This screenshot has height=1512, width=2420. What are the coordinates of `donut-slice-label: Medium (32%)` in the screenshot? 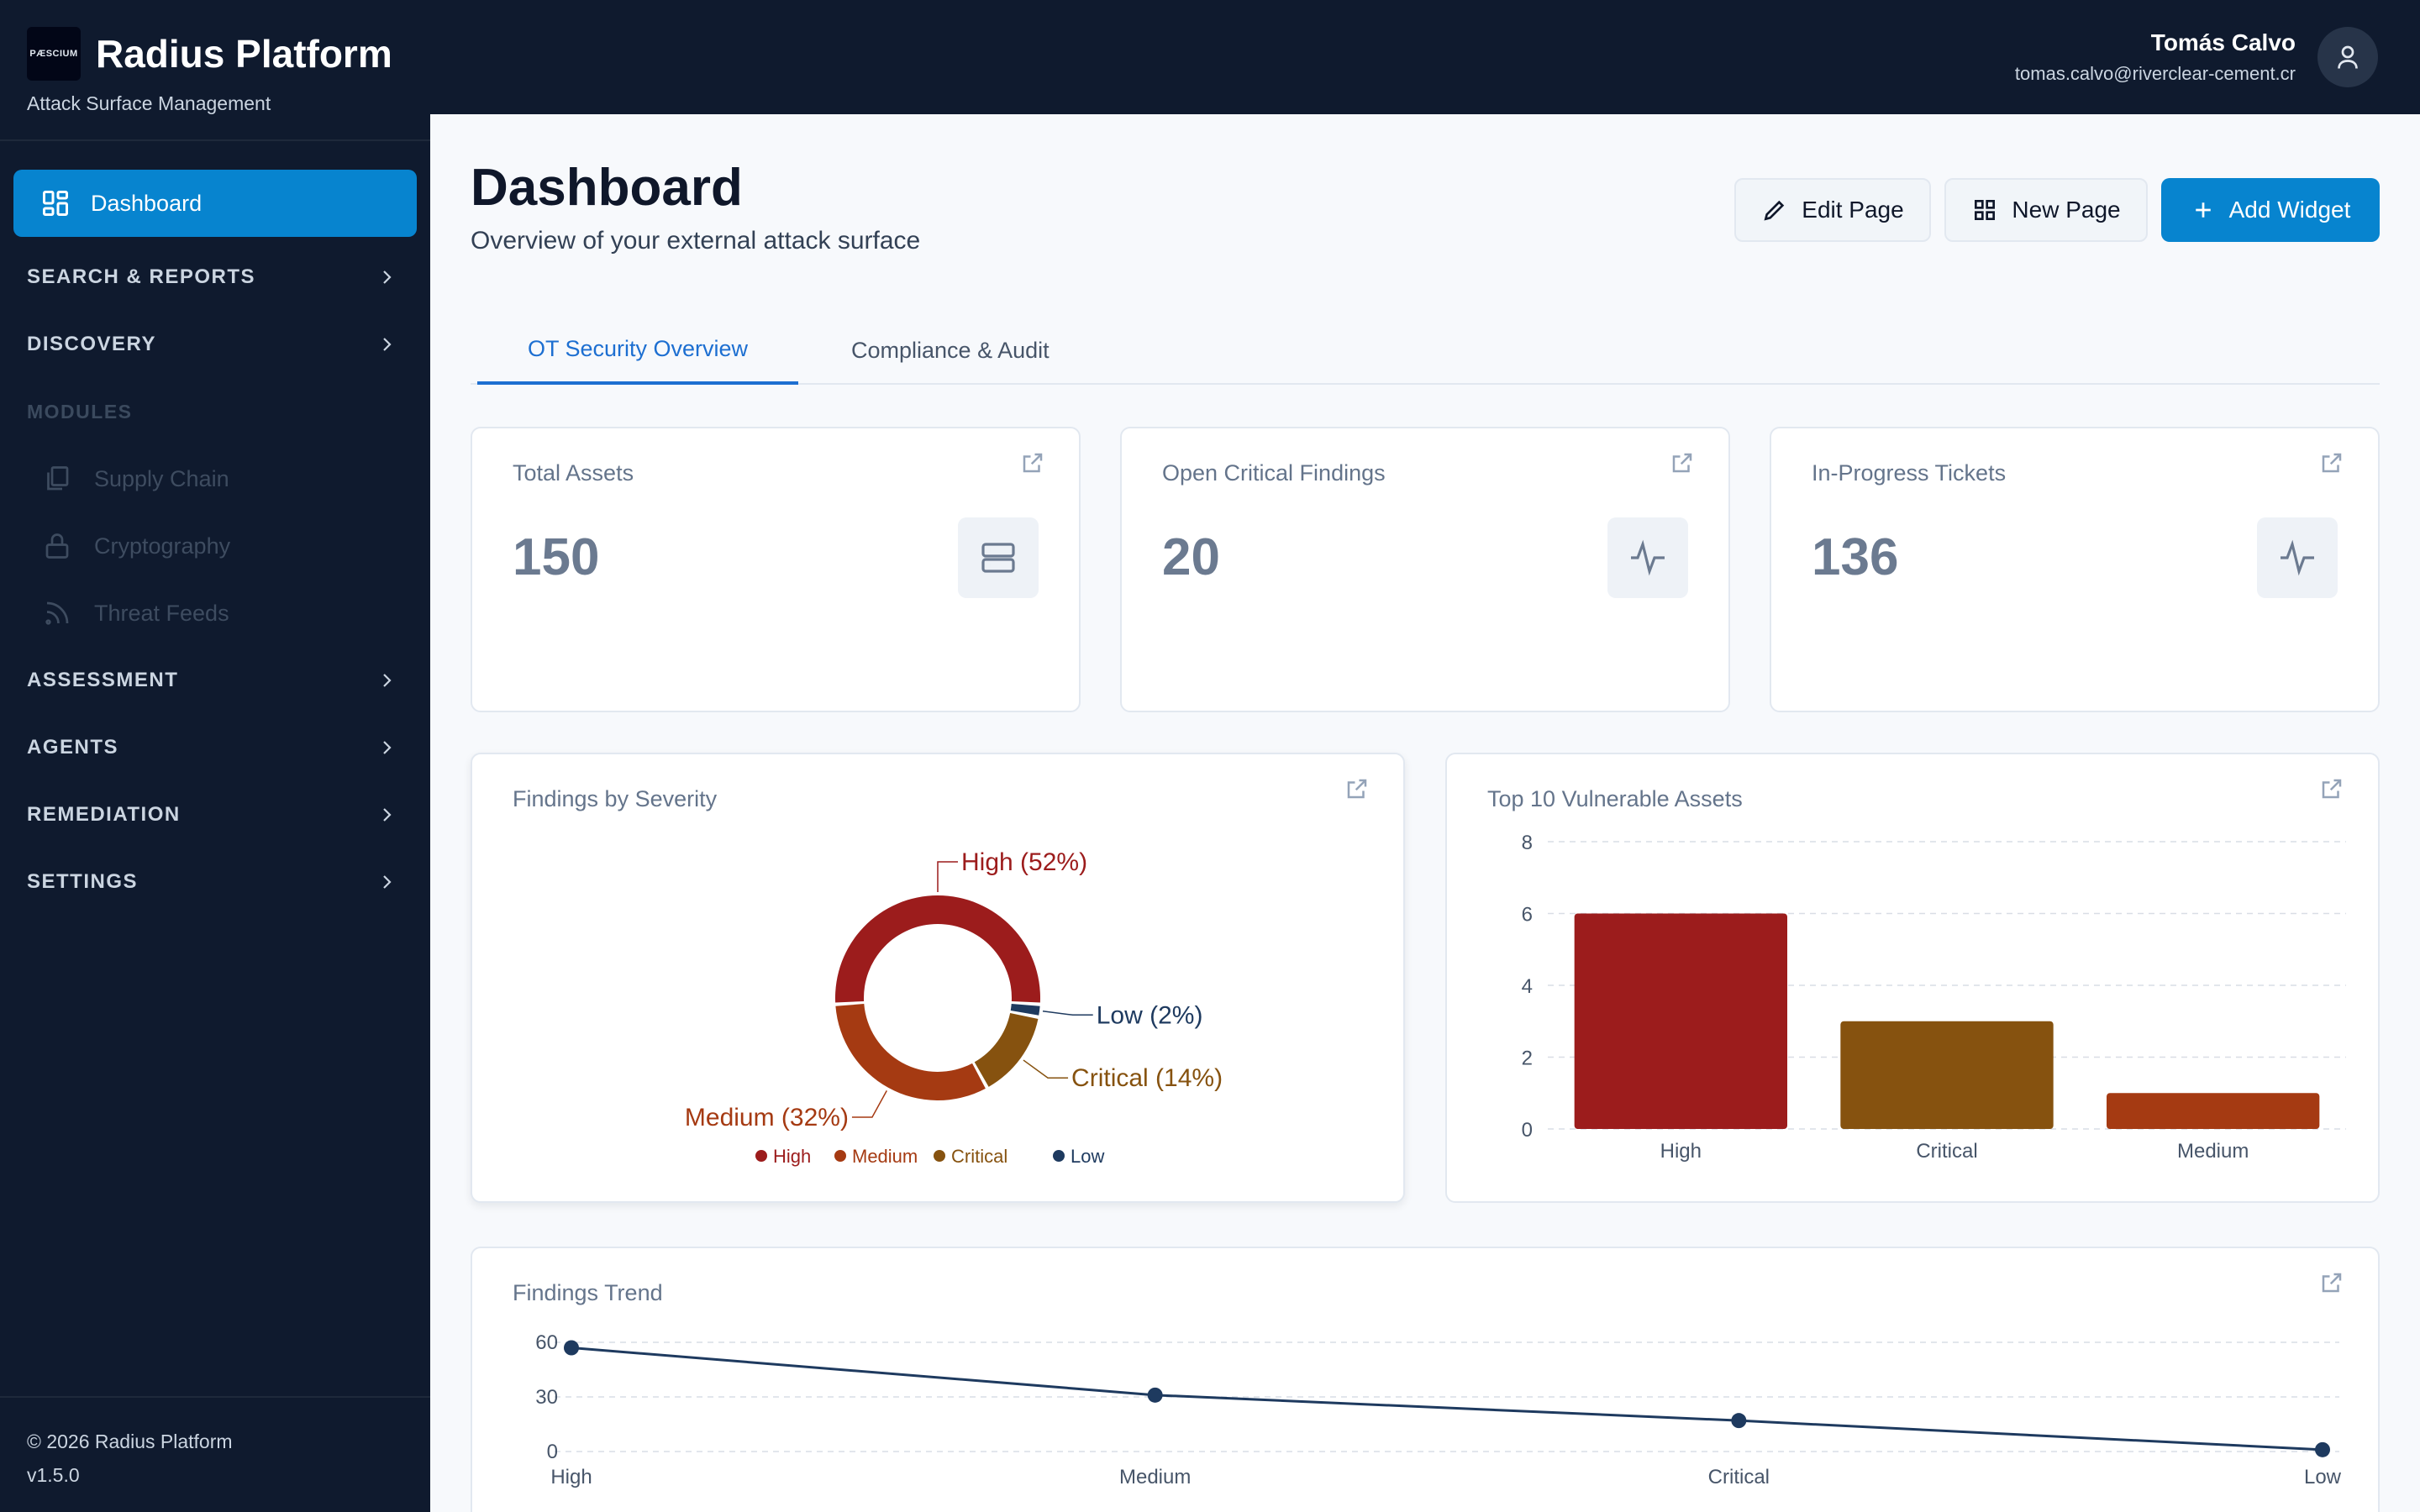 It's located at (767, 1117).